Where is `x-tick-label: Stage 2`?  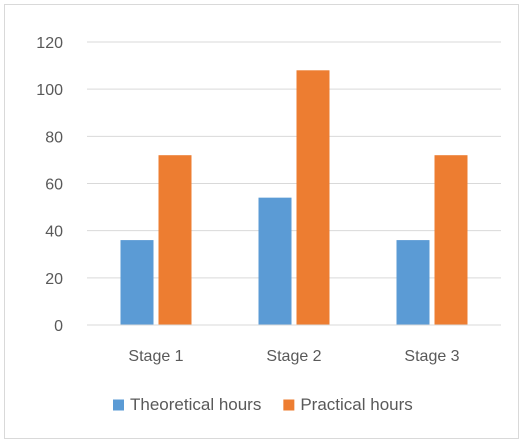 x-tick-label: Stage 2 is located at coordinates (293, 356).